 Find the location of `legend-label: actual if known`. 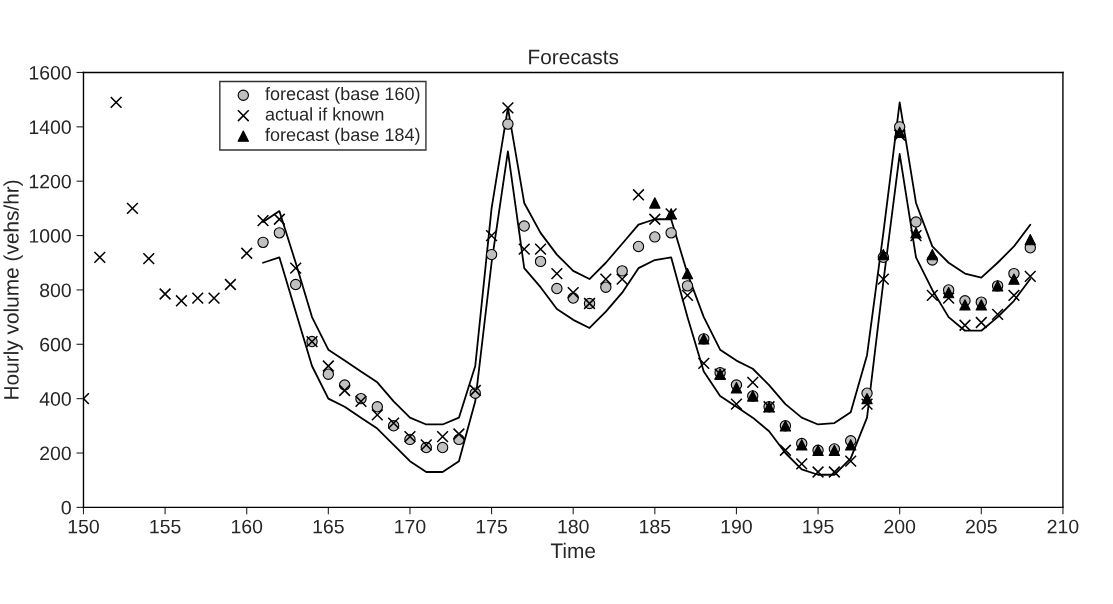

legend-label: actual if known is located at coordinates (324, 114).